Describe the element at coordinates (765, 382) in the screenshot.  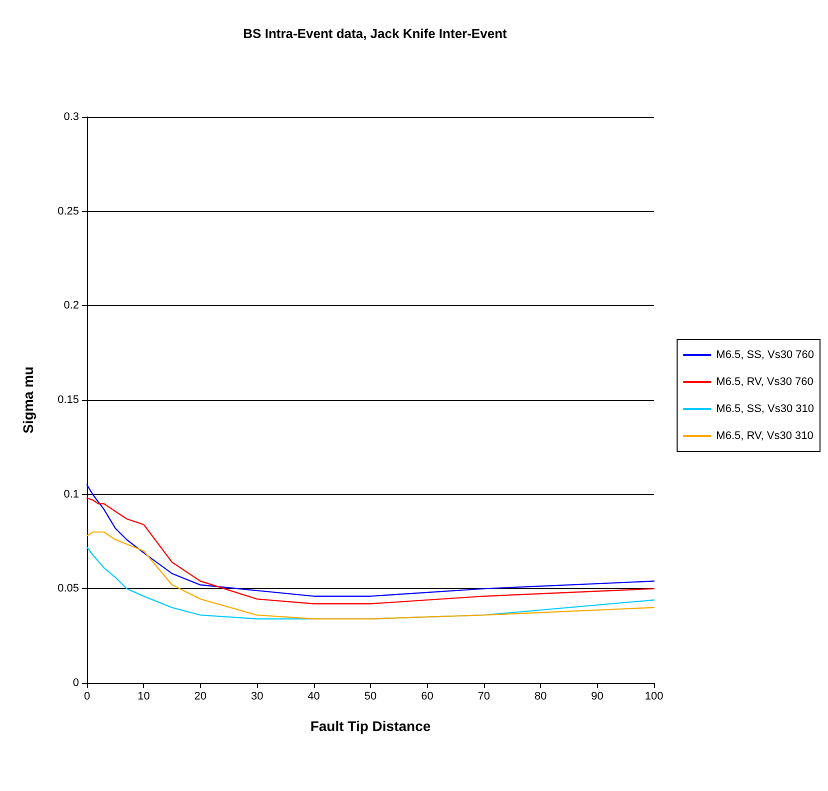
I see `legend-label: M6.5, RV, Vs30 760` at that location.